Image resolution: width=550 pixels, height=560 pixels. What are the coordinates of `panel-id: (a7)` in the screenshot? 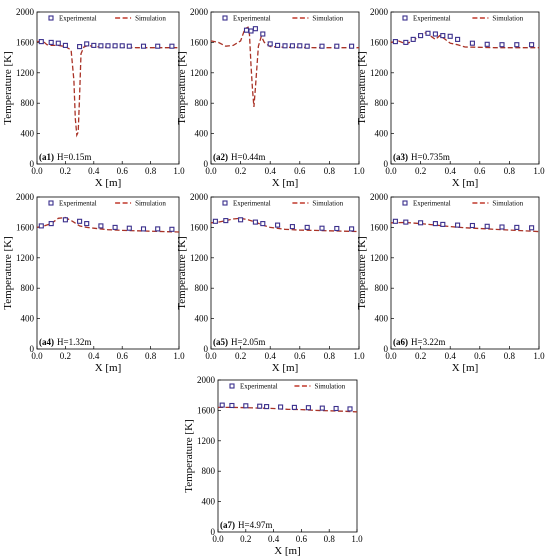 It's located at (227, 525).